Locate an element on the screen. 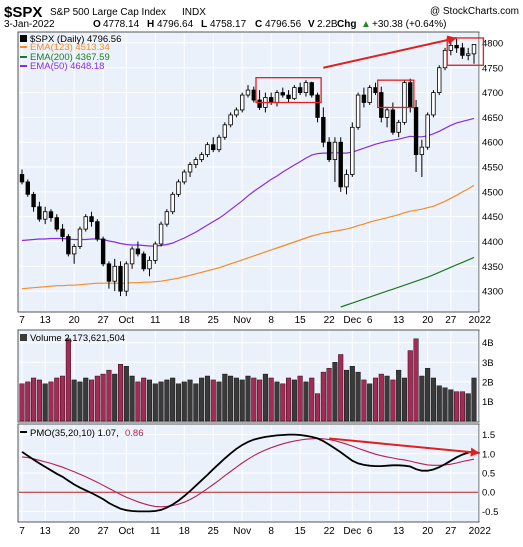  x-tick-label: 25 is located at coordinates (214, 320).